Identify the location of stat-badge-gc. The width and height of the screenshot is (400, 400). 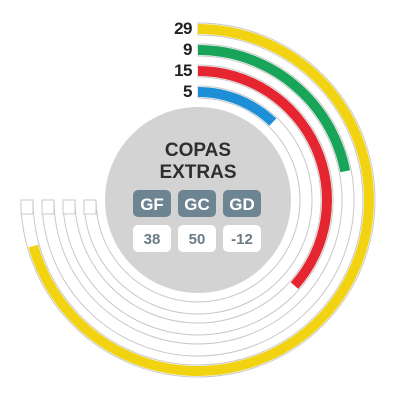
(197, 203).